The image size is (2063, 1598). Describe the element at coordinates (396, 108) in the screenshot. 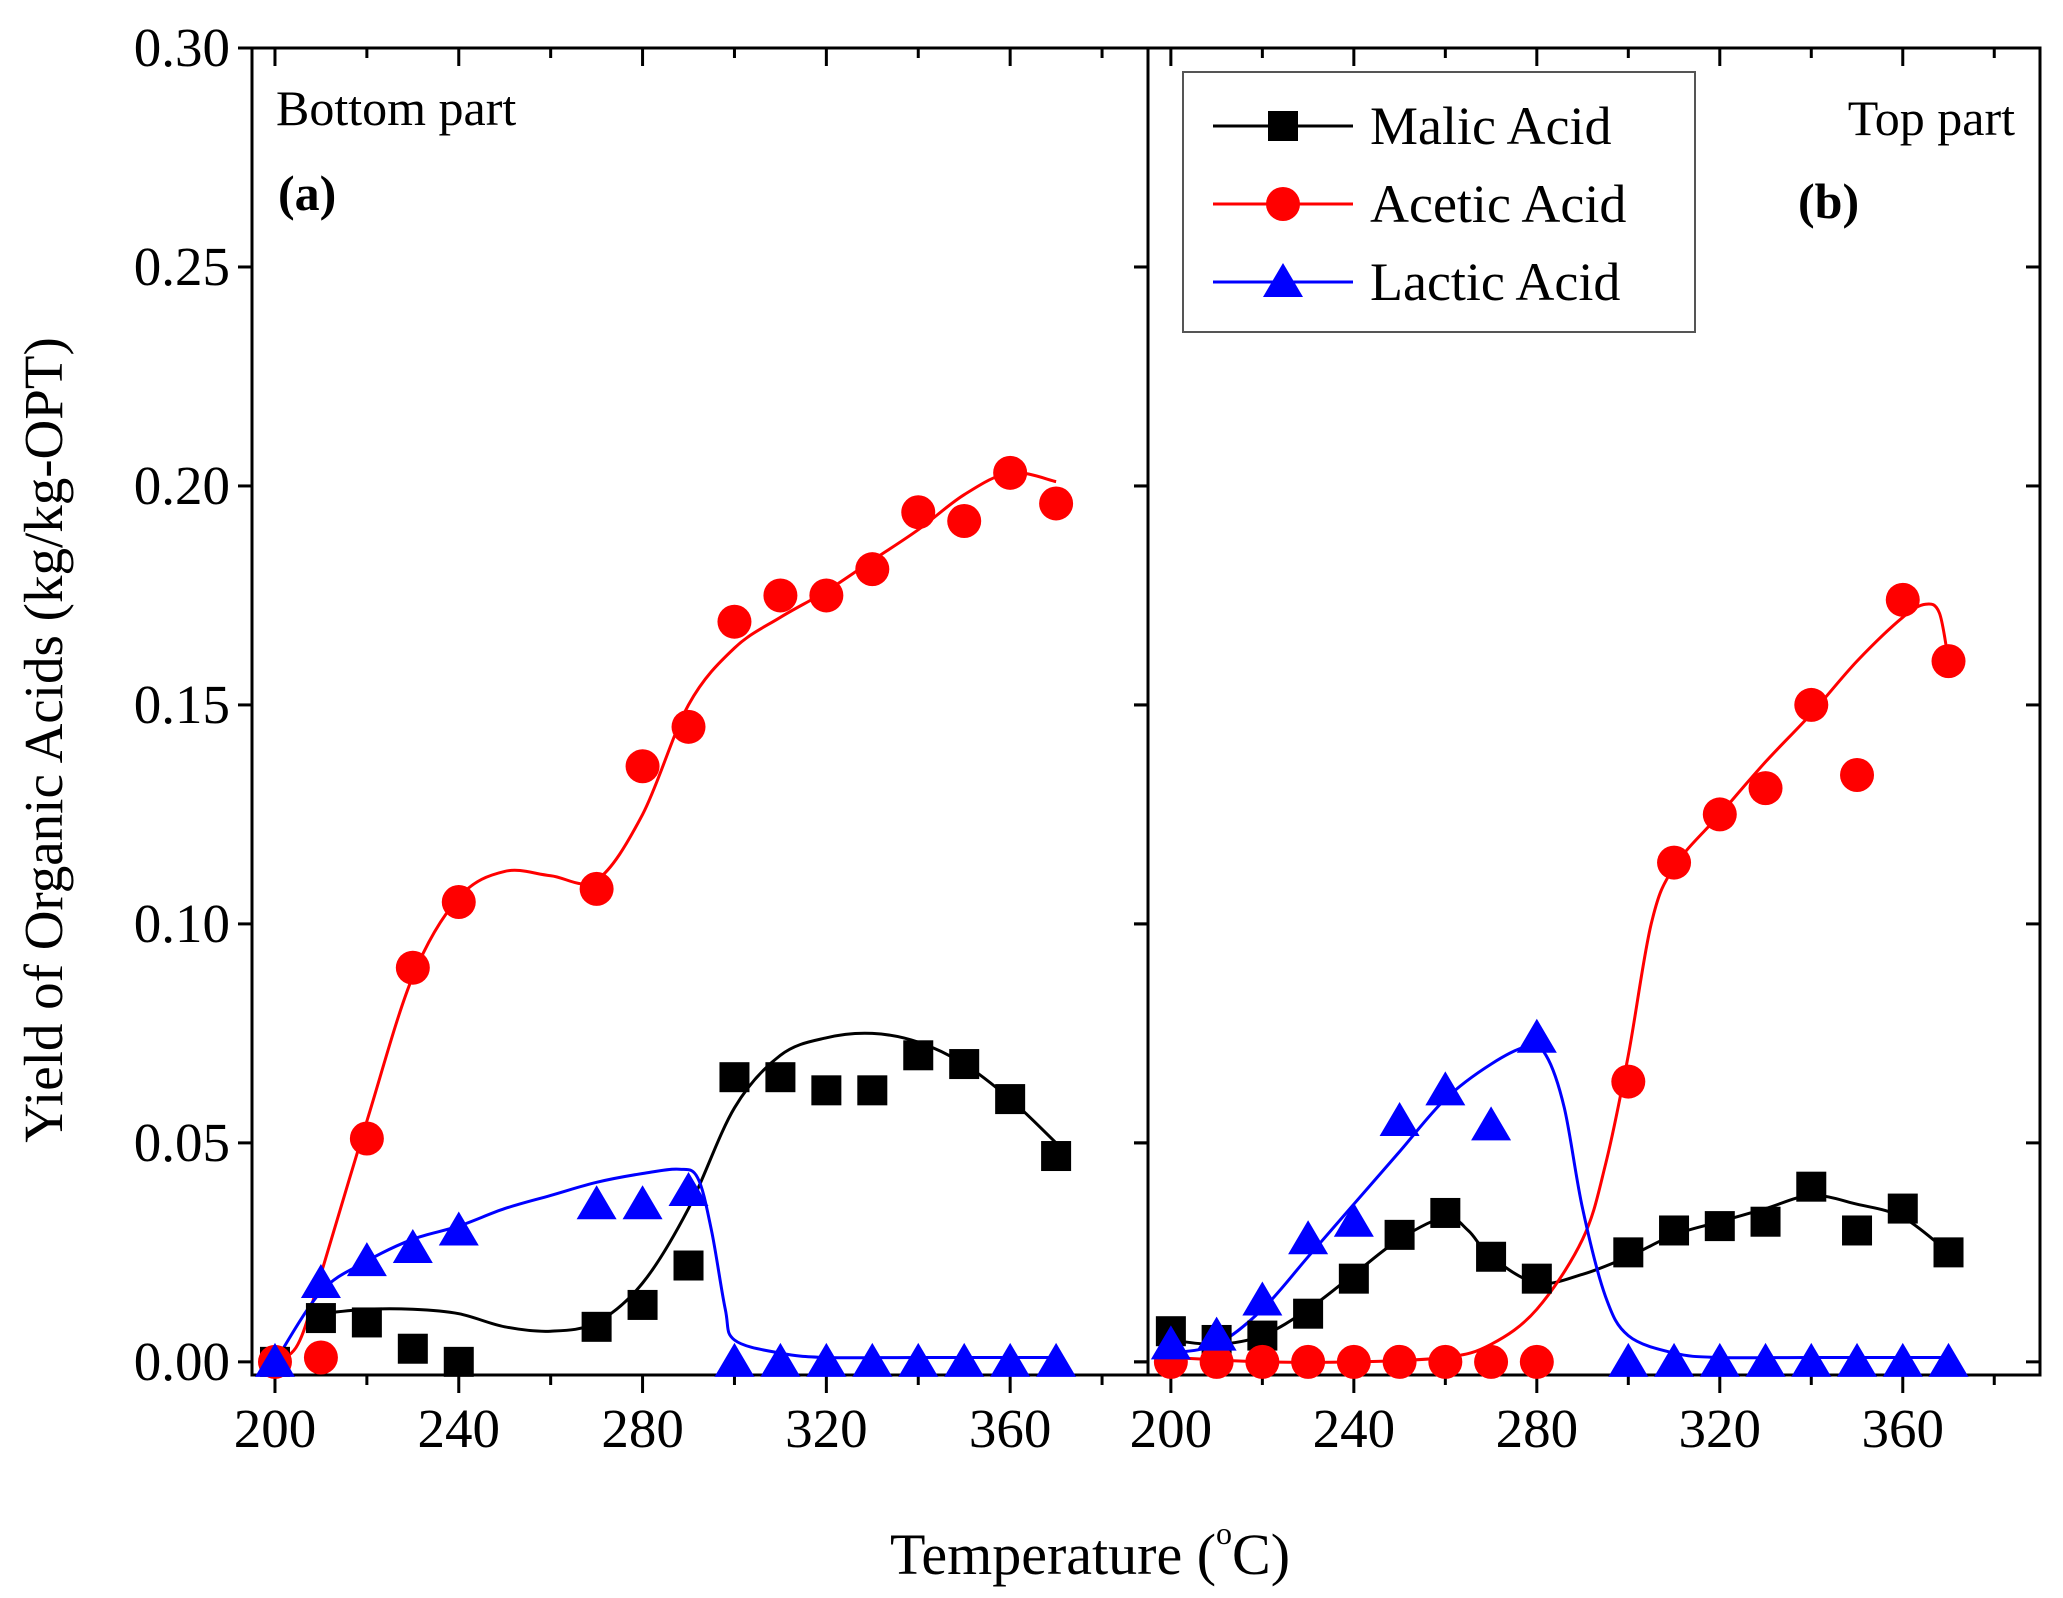

I see `panel-name: Bottom part` at that location.